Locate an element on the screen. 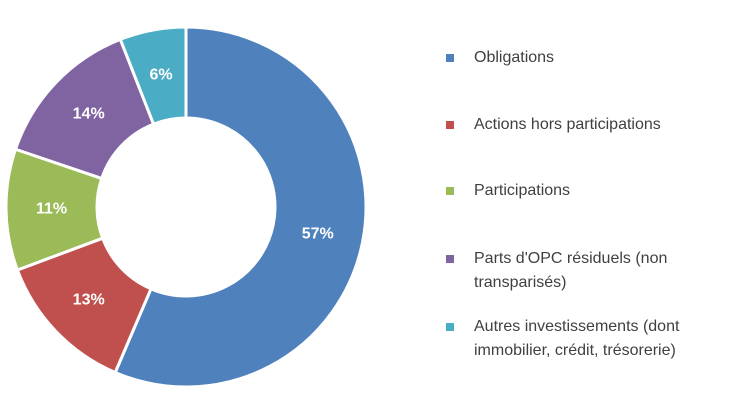  slice-label-autres: 6% is located at coordinates (160, 74).